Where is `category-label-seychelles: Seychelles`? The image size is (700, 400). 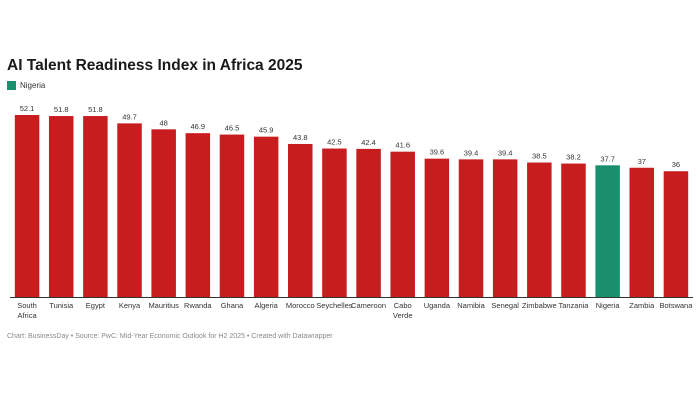 category-label-seychelles: Seychelles is located at coordinates (334, 305).